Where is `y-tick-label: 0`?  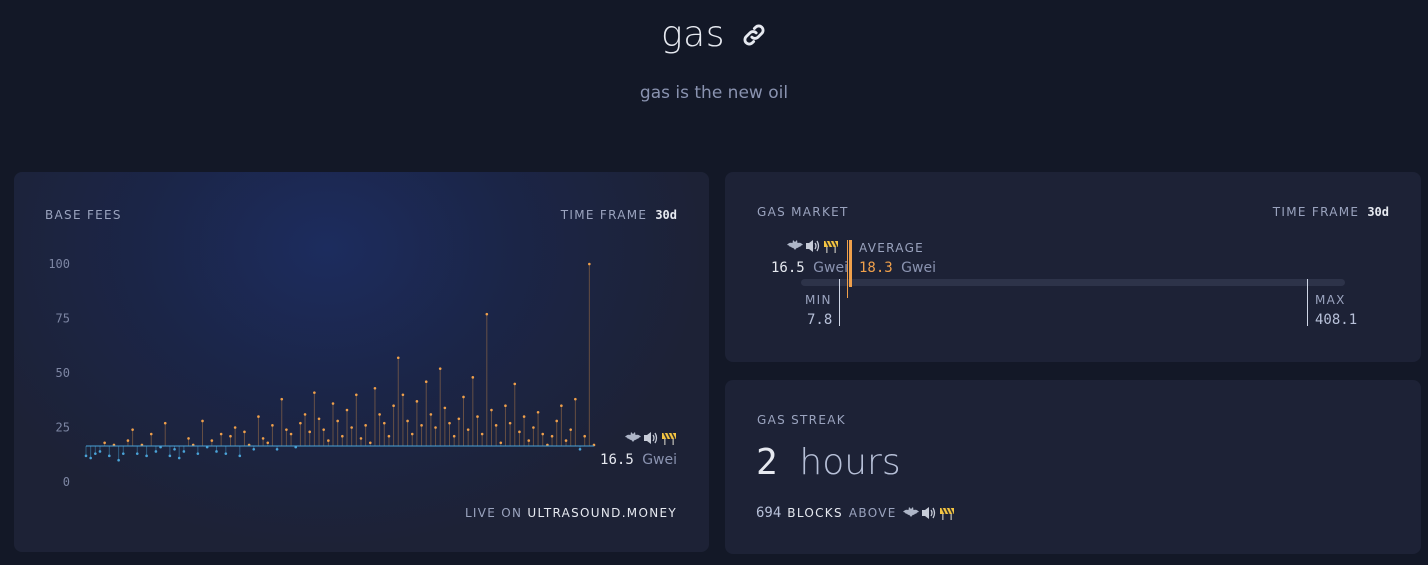
y-tick-label: 0 is located at coordinates (66, 482).